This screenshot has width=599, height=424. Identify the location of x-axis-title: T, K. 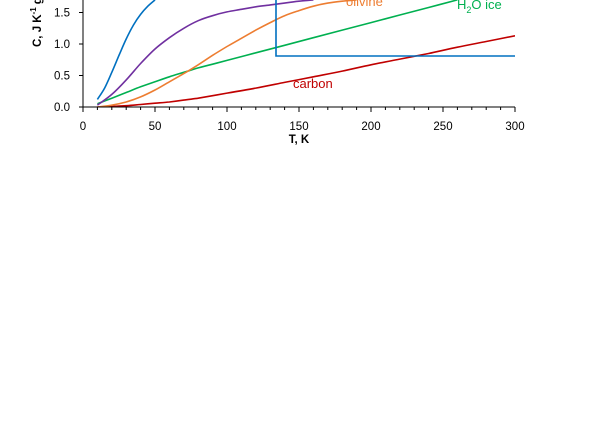
(299, 140).